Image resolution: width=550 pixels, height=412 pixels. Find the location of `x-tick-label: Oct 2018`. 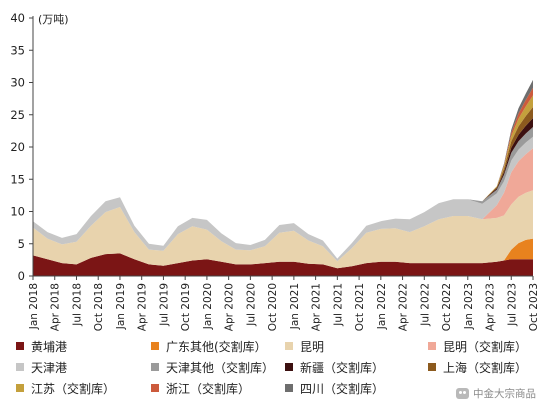

x-tick-label: Oct 2018 is located at coordinates (99, 307).